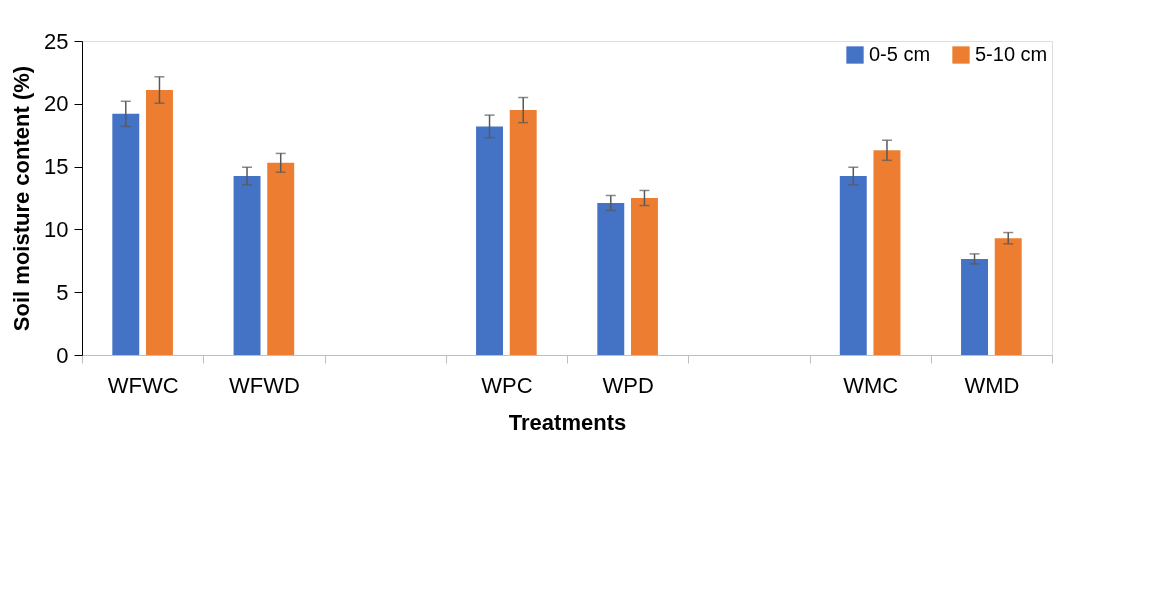 The image size is (1174, 604). Describe the element at coordinates (871, 385) in the screenshot. I see `x-tick-label: WMC` at that location.